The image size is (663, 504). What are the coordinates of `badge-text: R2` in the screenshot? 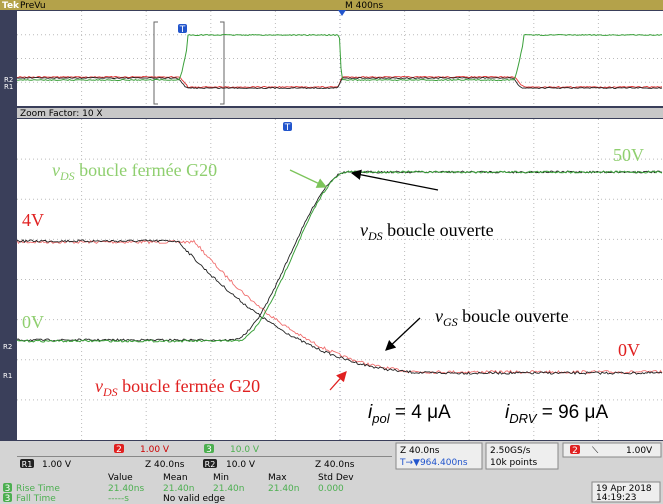 It's located at (210, 464).